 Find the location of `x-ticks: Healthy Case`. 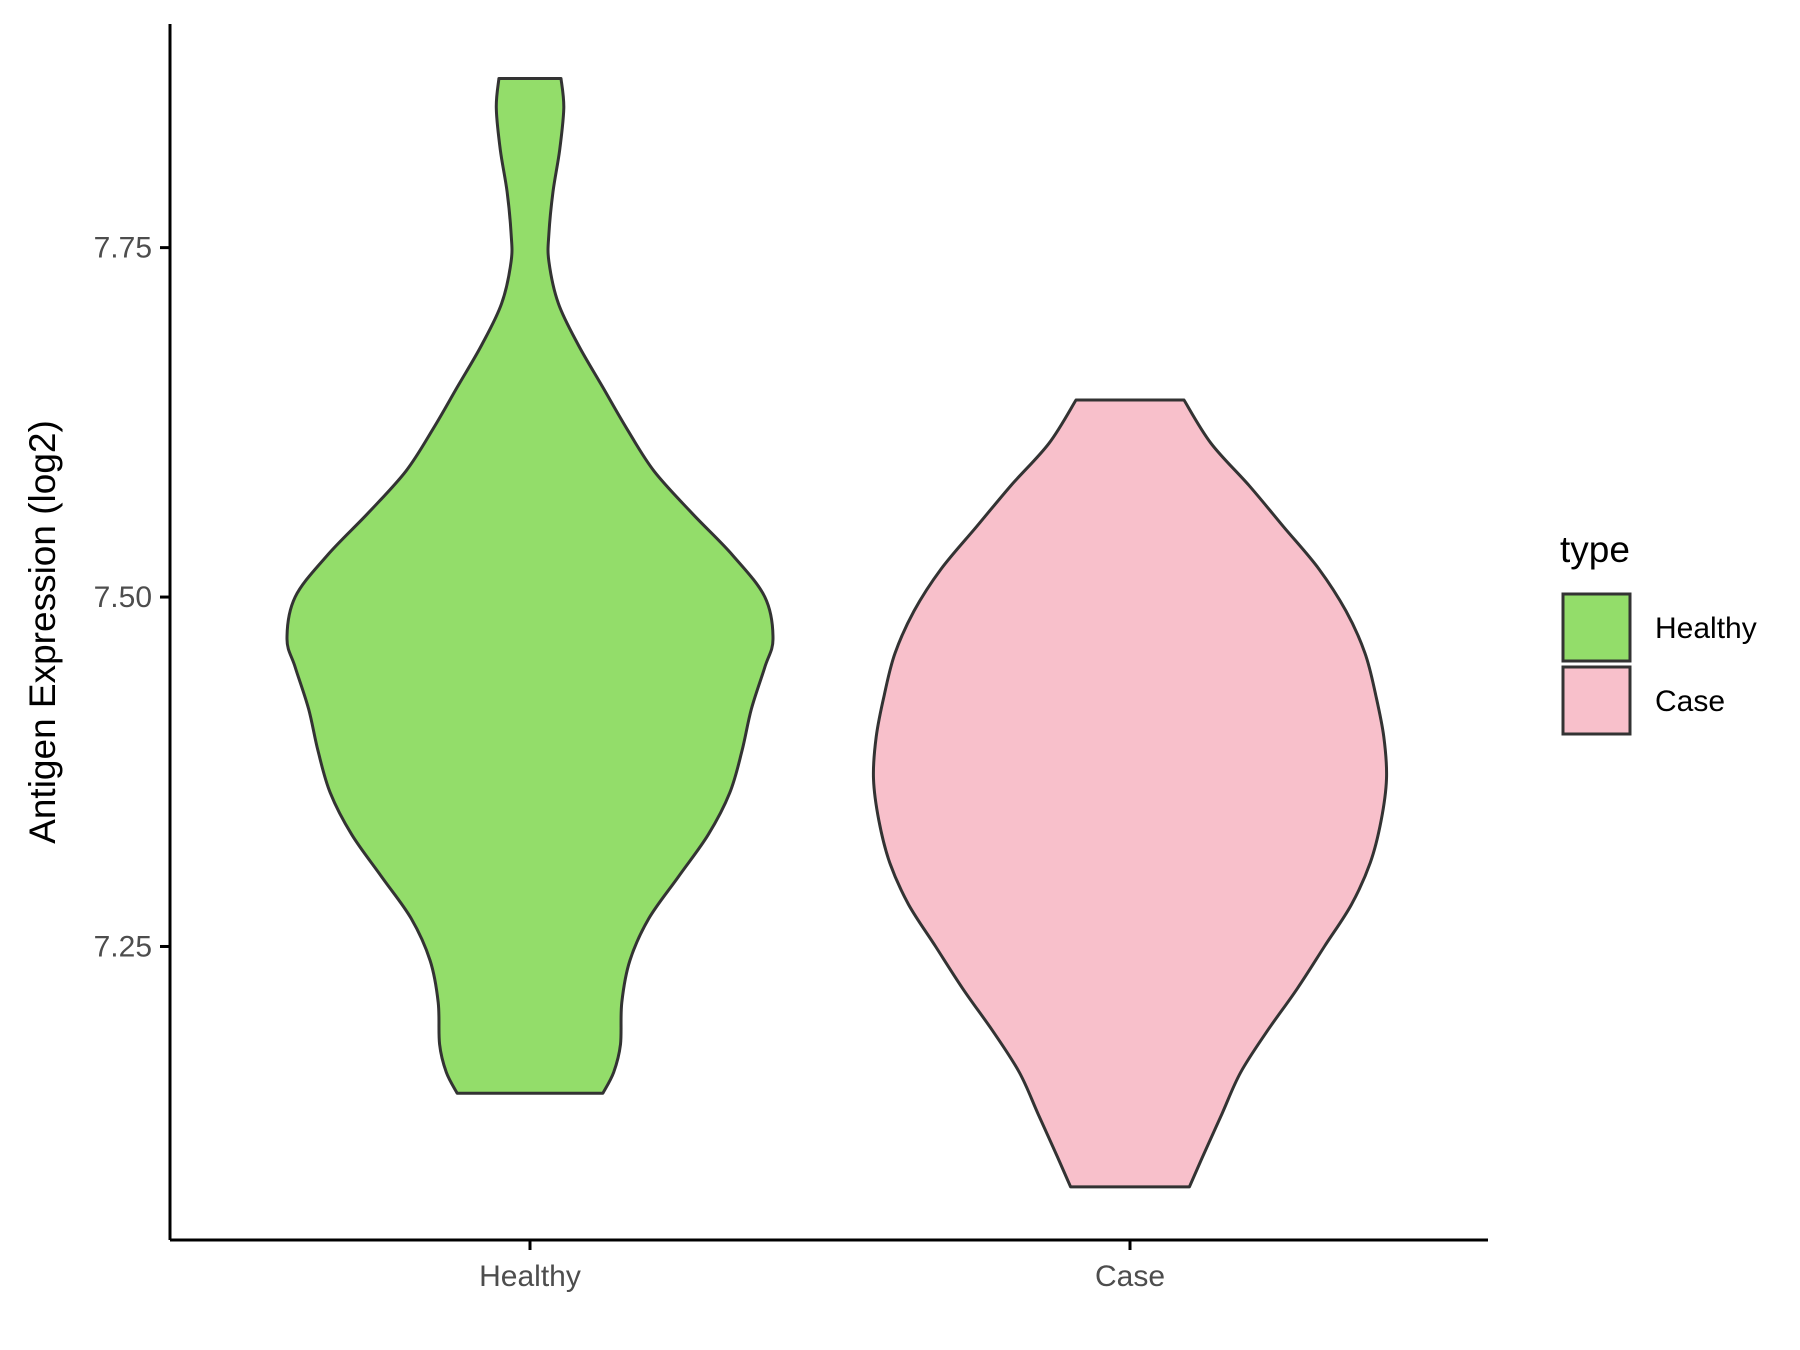

x-ticks: Healthy Case is located at coordinates (822, 1266).